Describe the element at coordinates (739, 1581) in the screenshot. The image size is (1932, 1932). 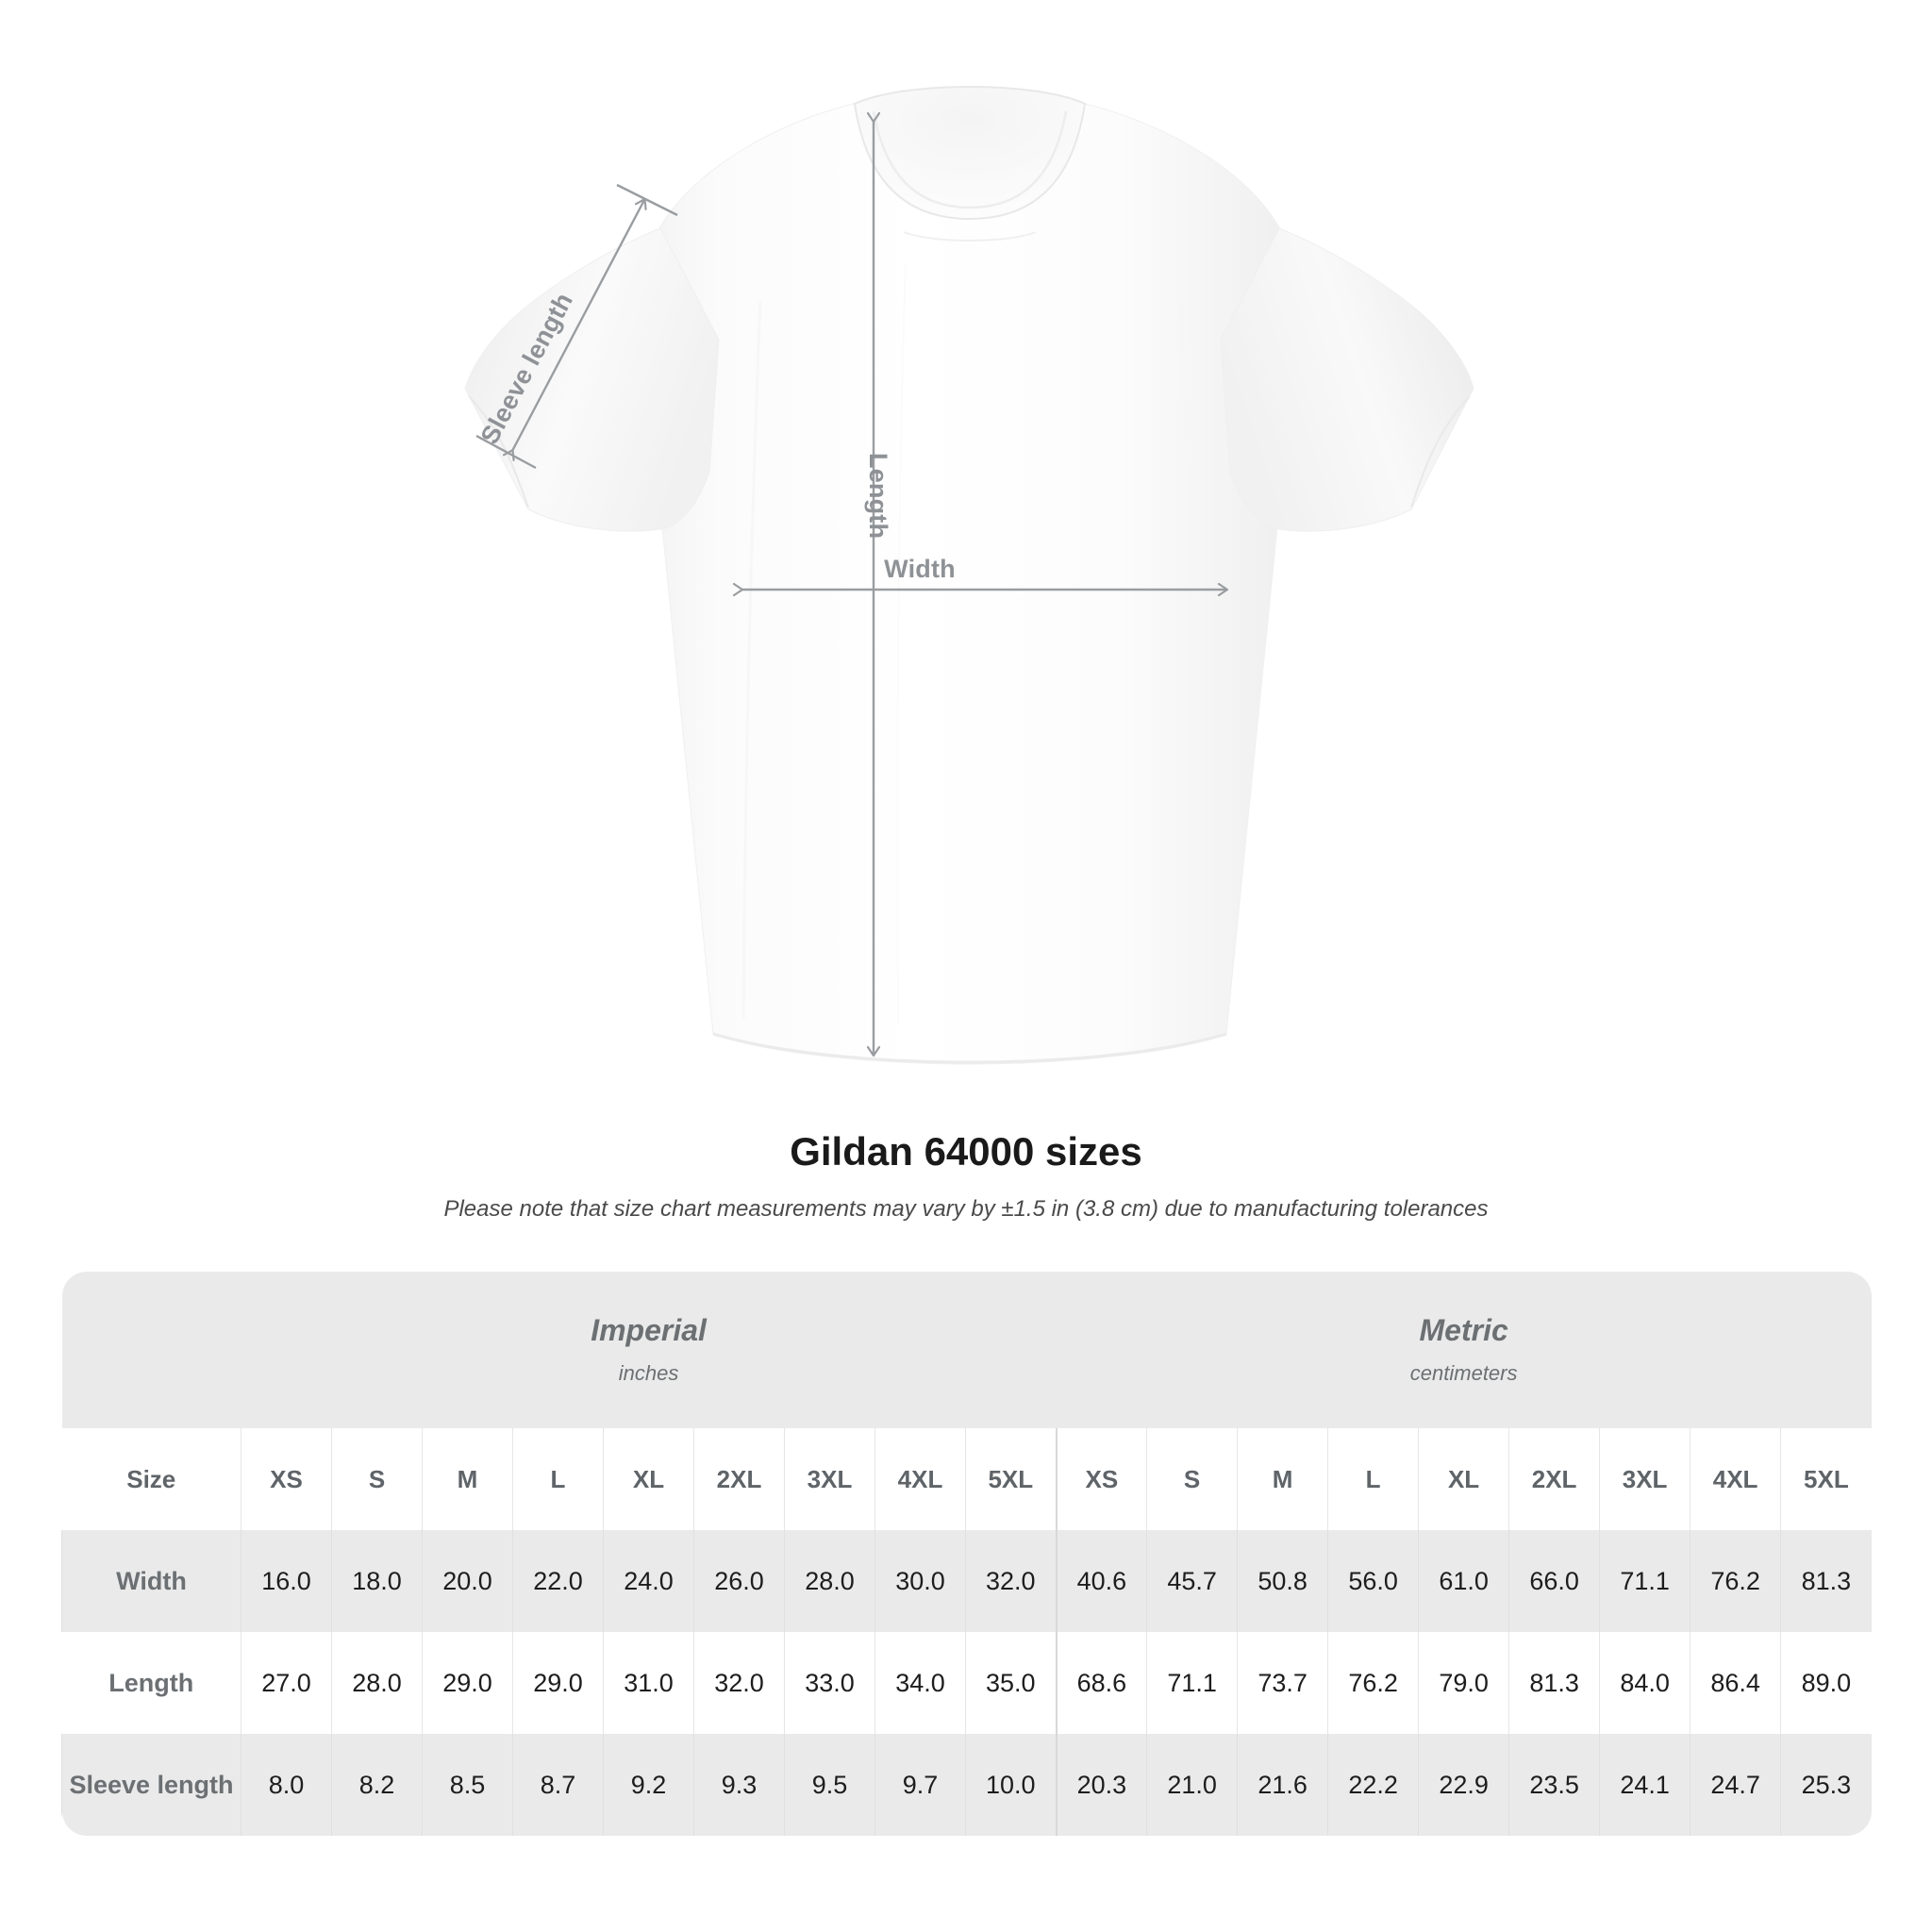
I see `cell-width-imperial-2xl: 26.0` at that location.